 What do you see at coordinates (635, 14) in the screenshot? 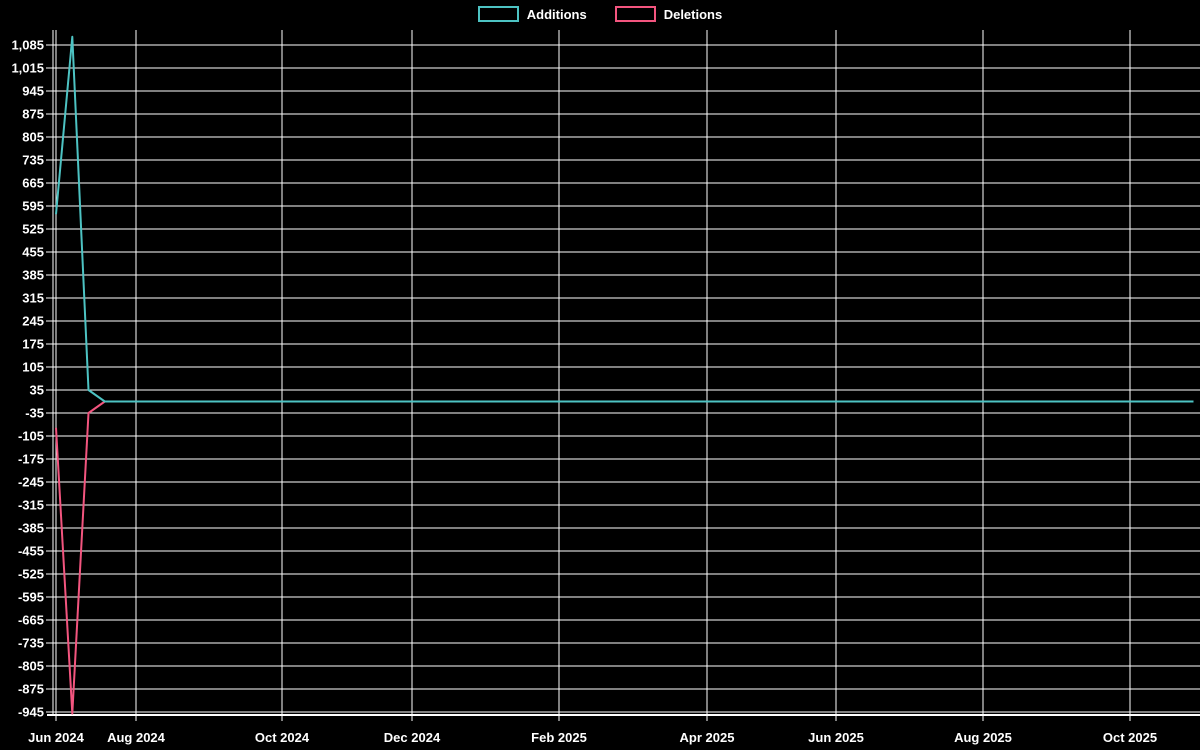
I see `deletions-swatch-icon` at bounding box center [635, 14].